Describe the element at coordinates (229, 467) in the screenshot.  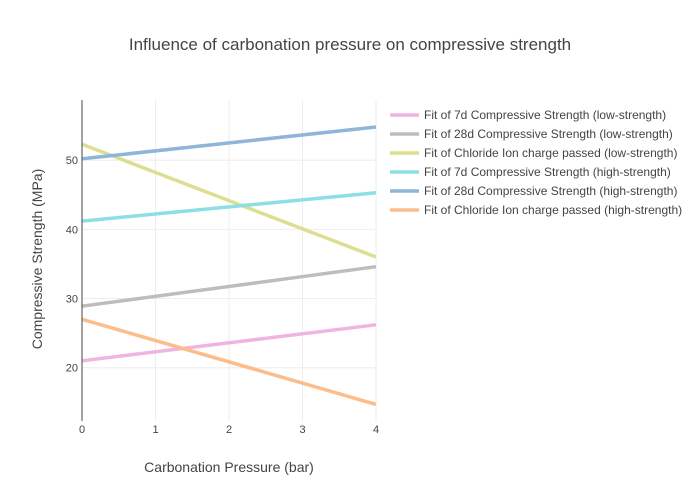
I see `x-axis-title: Carbonation Pressure (bar)` at that location.